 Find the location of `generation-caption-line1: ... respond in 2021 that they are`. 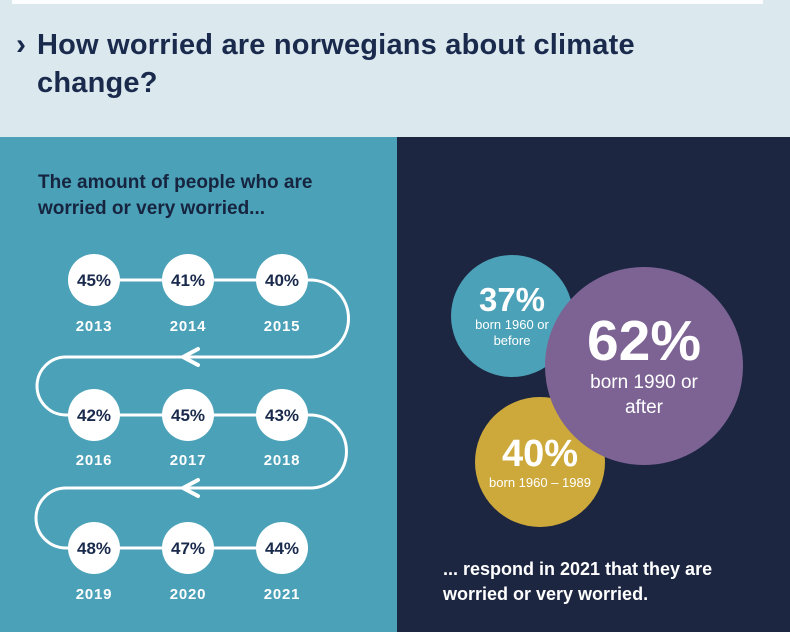

generation-caption-line1: ... respond in 2021 that they are is located at coordinates (578, 569).